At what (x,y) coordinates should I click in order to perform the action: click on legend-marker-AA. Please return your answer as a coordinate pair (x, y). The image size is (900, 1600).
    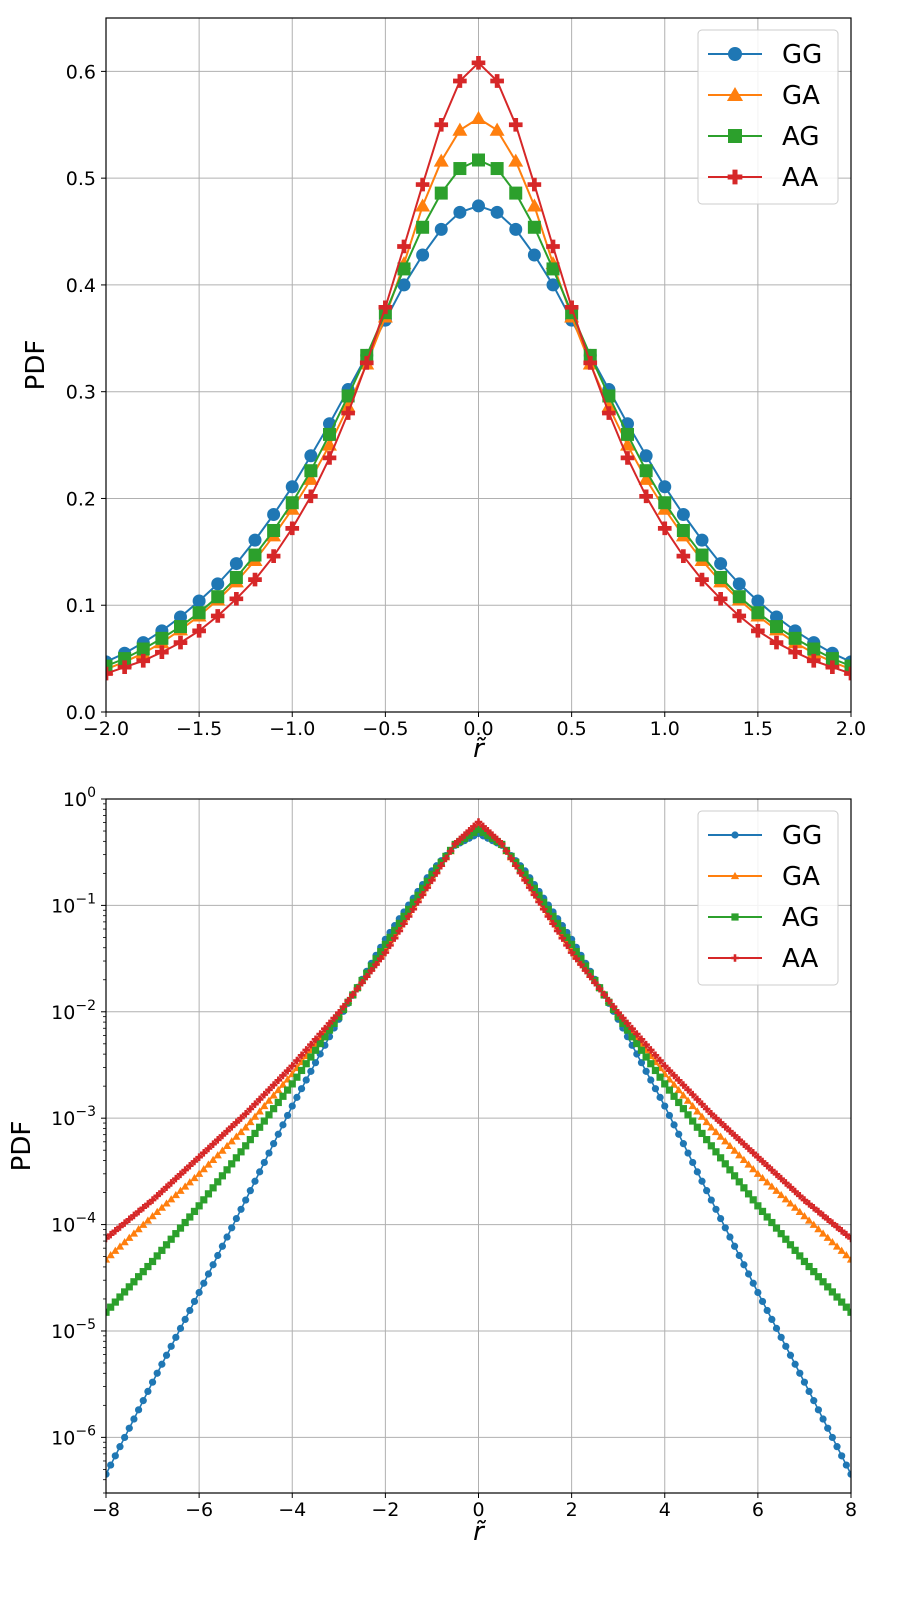
    Looking at the image, I should click on (735, 958).